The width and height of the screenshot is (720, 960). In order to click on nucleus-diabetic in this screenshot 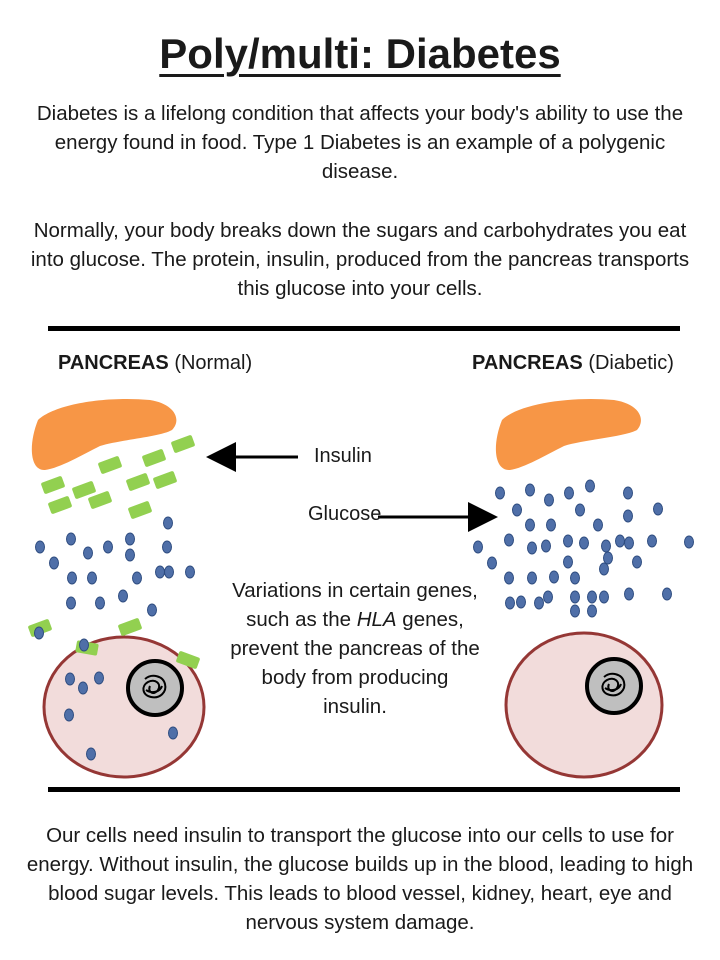, I will do `click(614, 686)`.